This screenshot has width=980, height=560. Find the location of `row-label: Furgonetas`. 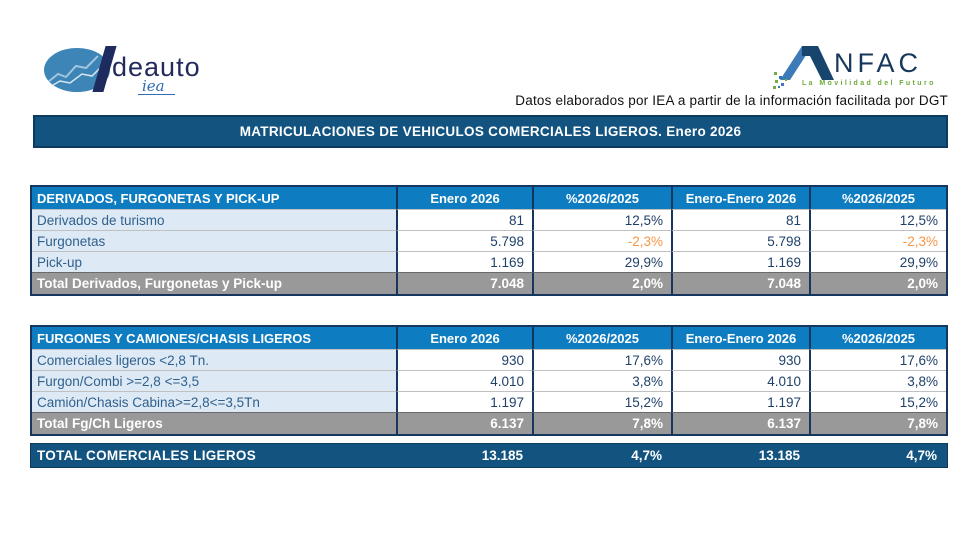

row-label: Furgonetas is located at coordinates (214, 240).